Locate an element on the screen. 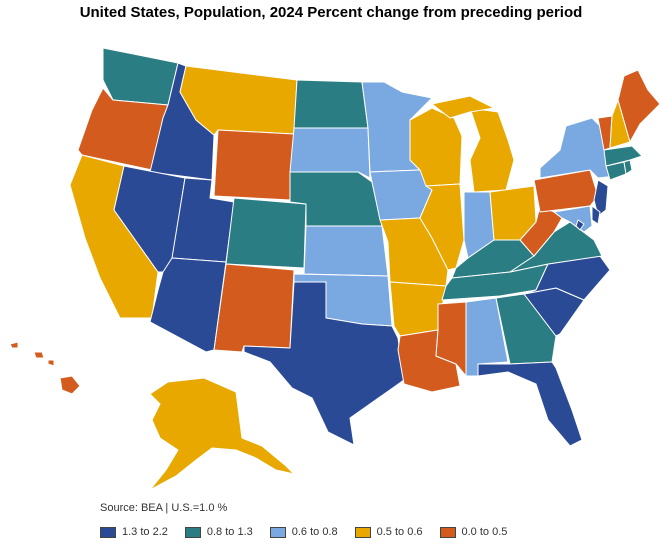 This screenshot has height=544, width=662. legend-label-4: 0.0 to 0.5 is located at coordinates (484, 532).